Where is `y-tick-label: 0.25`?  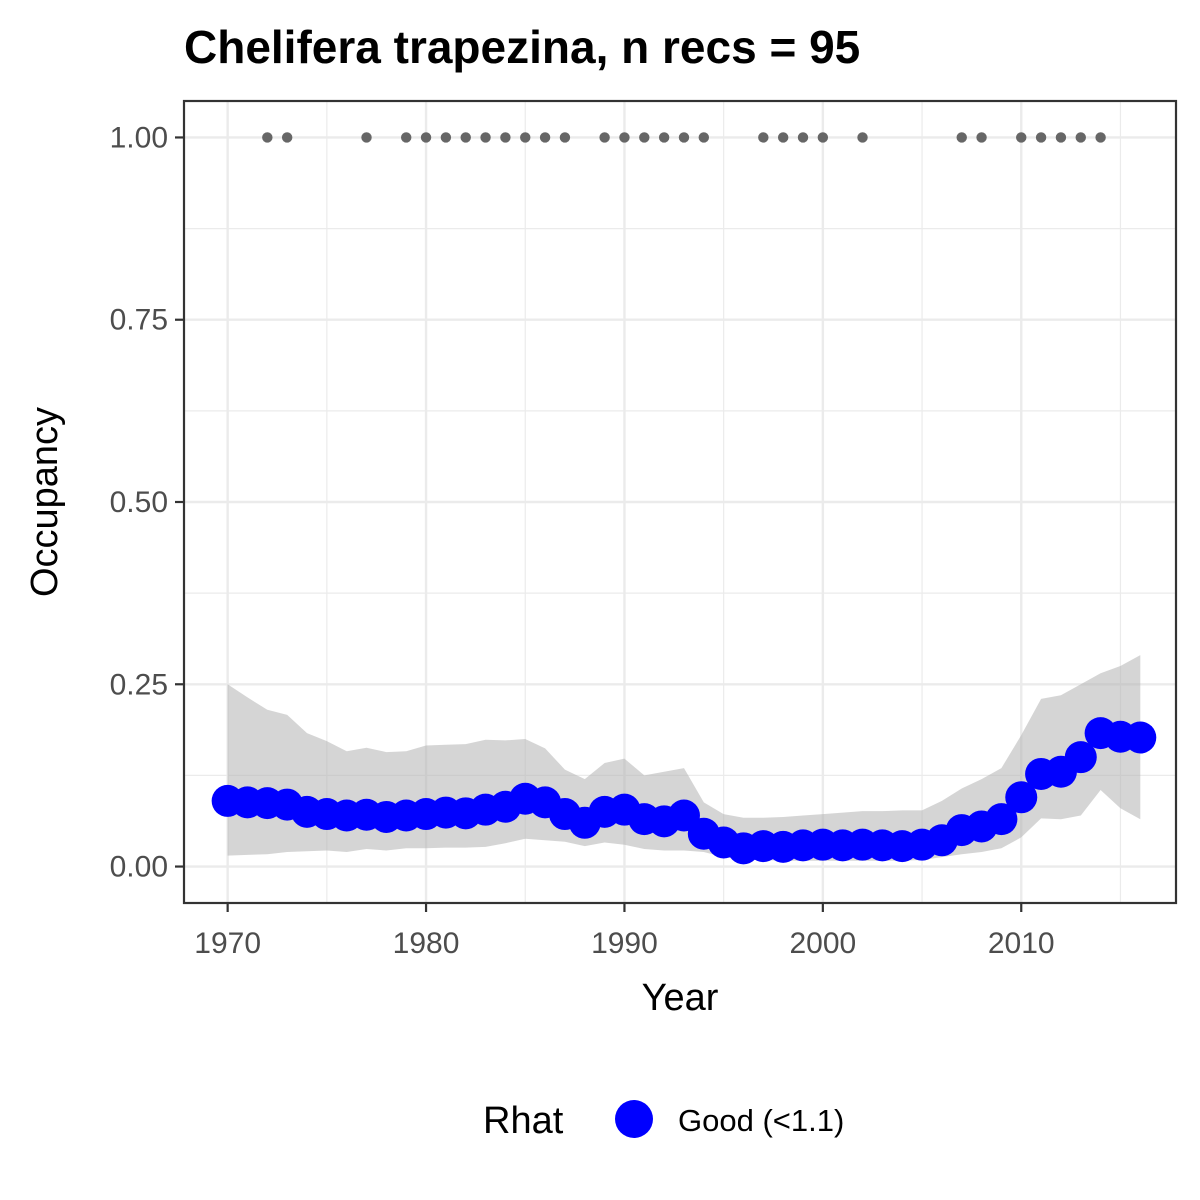 y-tick-label: 0.25 is located at coordinates (139, 684).